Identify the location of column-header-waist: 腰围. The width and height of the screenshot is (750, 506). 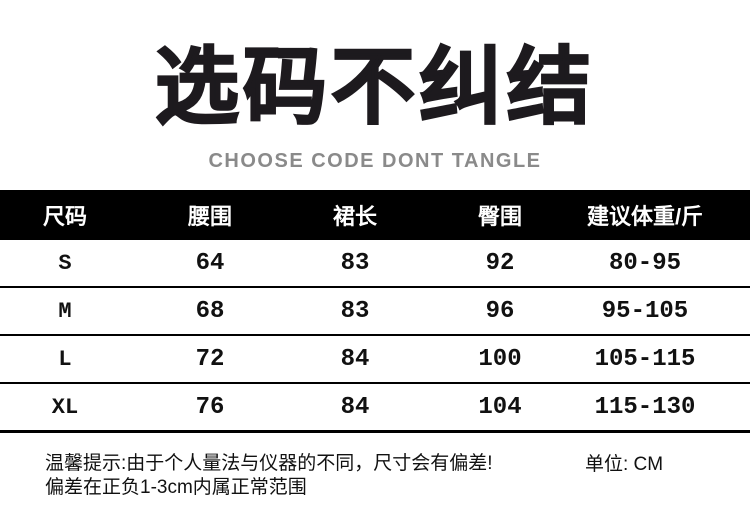
(210, 215).